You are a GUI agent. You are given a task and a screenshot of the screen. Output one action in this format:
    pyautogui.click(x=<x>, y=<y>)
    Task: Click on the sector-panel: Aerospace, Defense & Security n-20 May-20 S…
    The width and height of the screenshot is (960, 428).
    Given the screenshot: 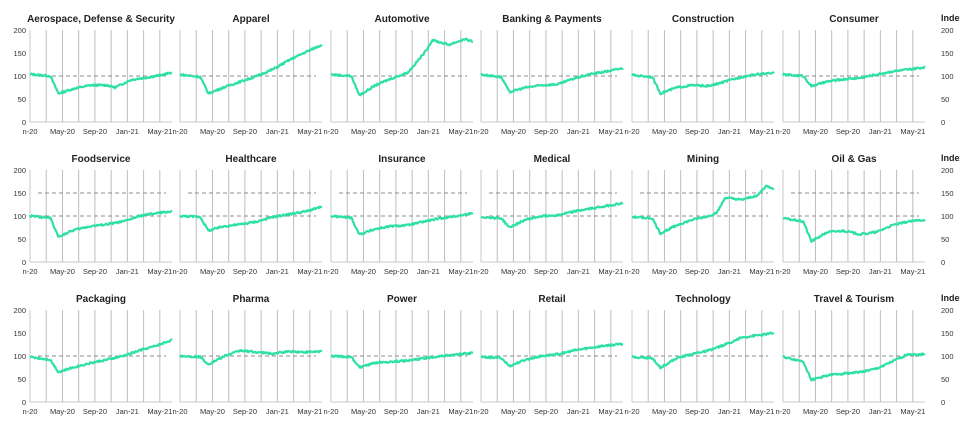 What is the action you would take?
    pyautogui.click(x=94, y=75)
    